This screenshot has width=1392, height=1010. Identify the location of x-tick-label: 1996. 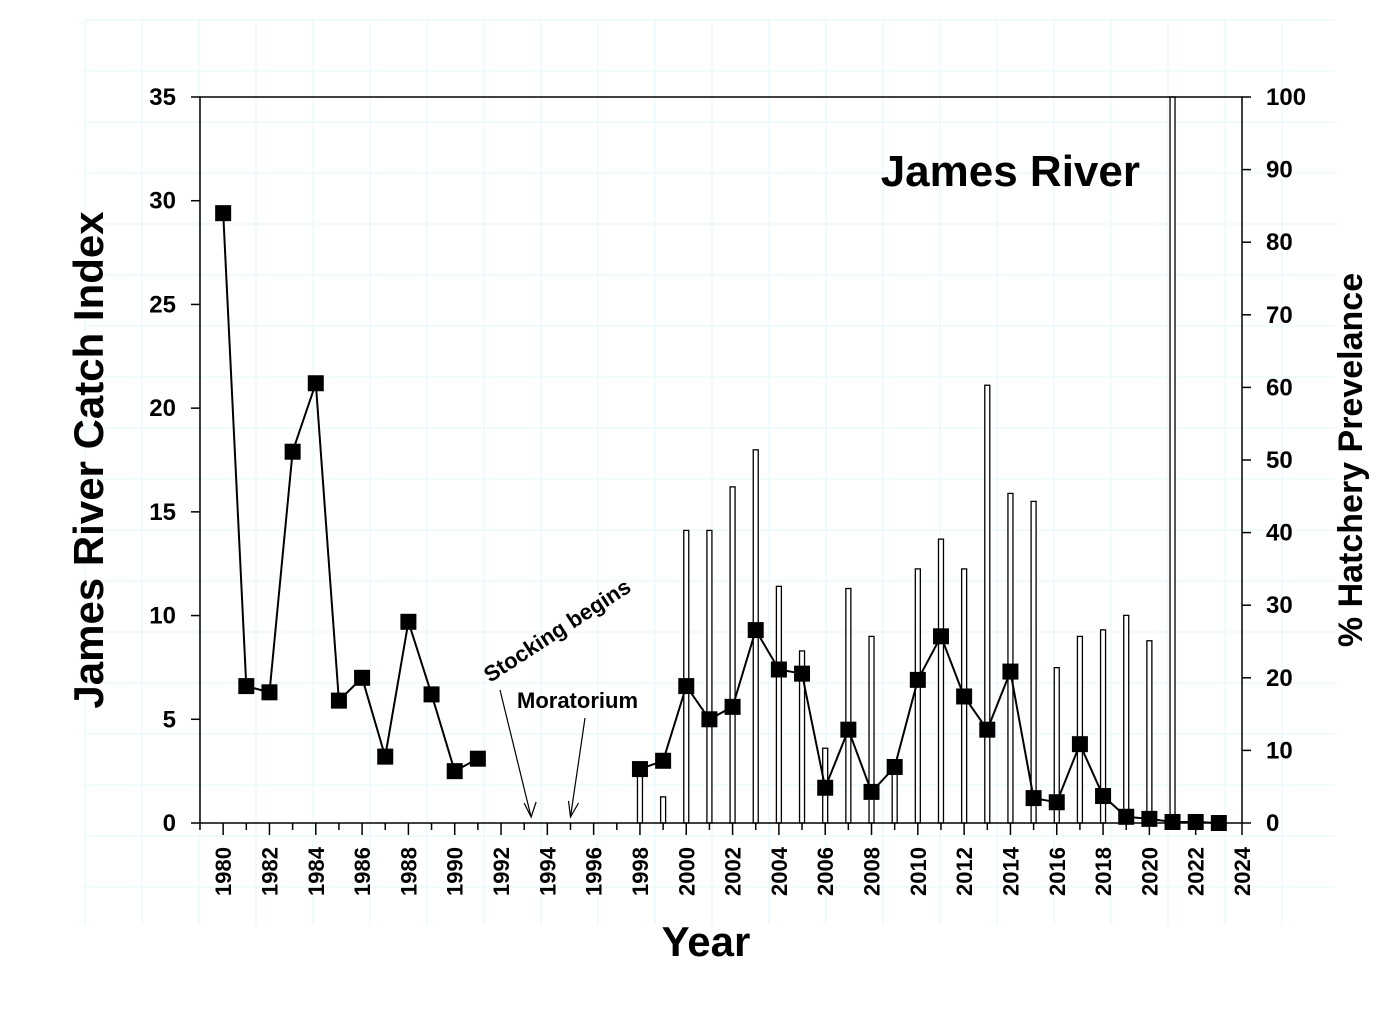
(594, 871).